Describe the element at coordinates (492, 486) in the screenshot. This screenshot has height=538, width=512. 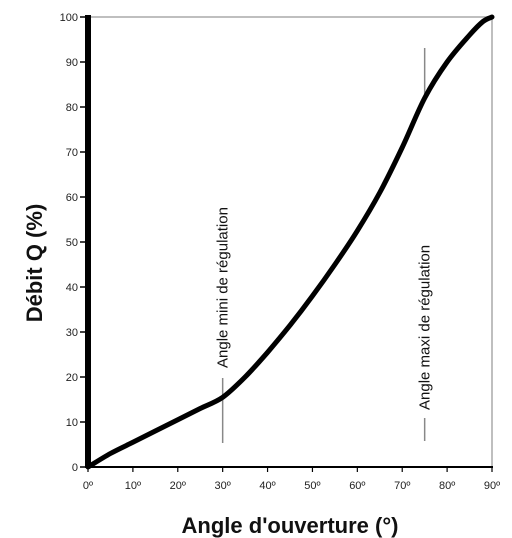
I see `x-tick-label: 90º` at that location.